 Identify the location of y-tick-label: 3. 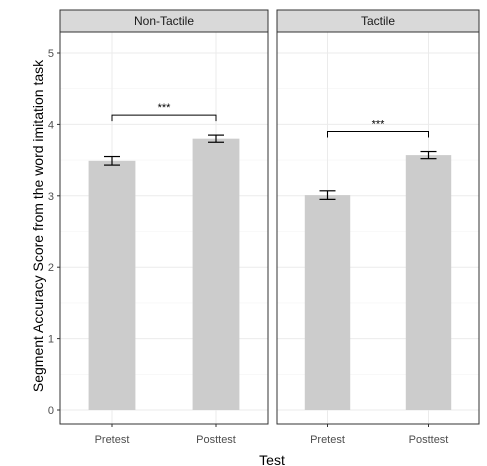
(51, 197).